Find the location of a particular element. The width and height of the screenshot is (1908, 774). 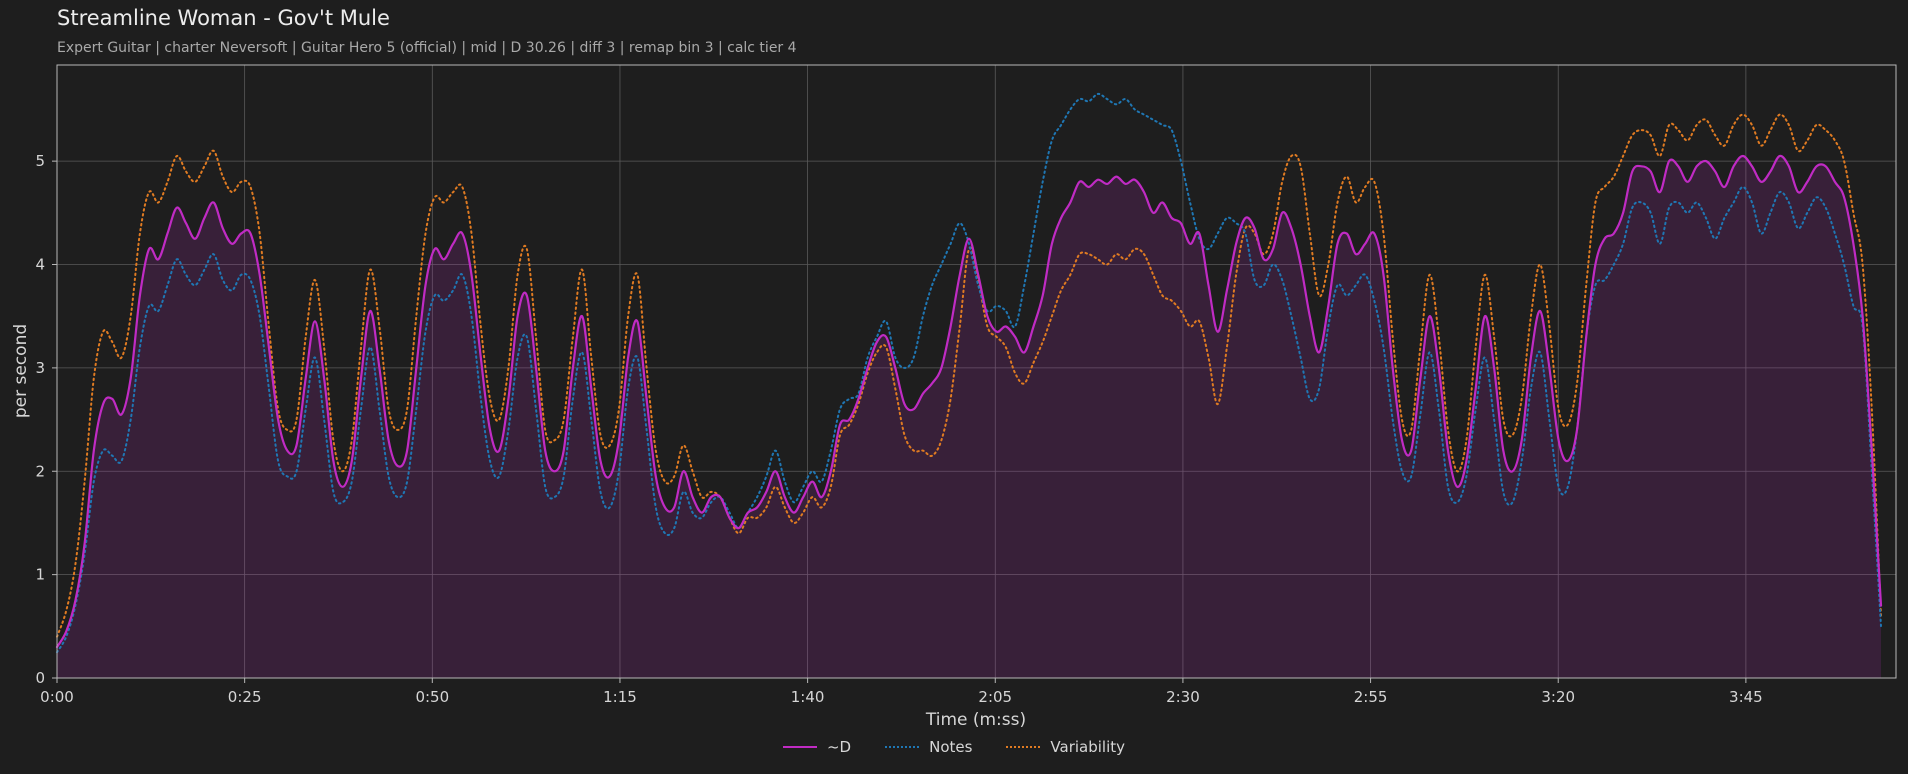

legend-item-variability: Variability is located at coordinates (1065, 747).